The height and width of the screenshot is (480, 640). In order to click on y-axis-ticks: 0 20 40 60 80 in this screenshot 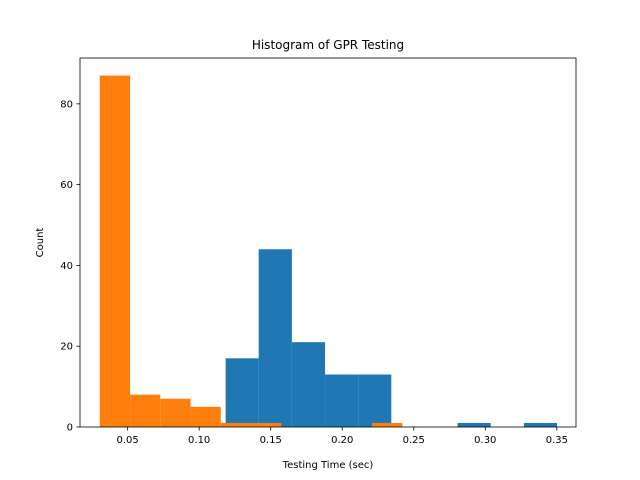, I will do `click(70, 266)`.